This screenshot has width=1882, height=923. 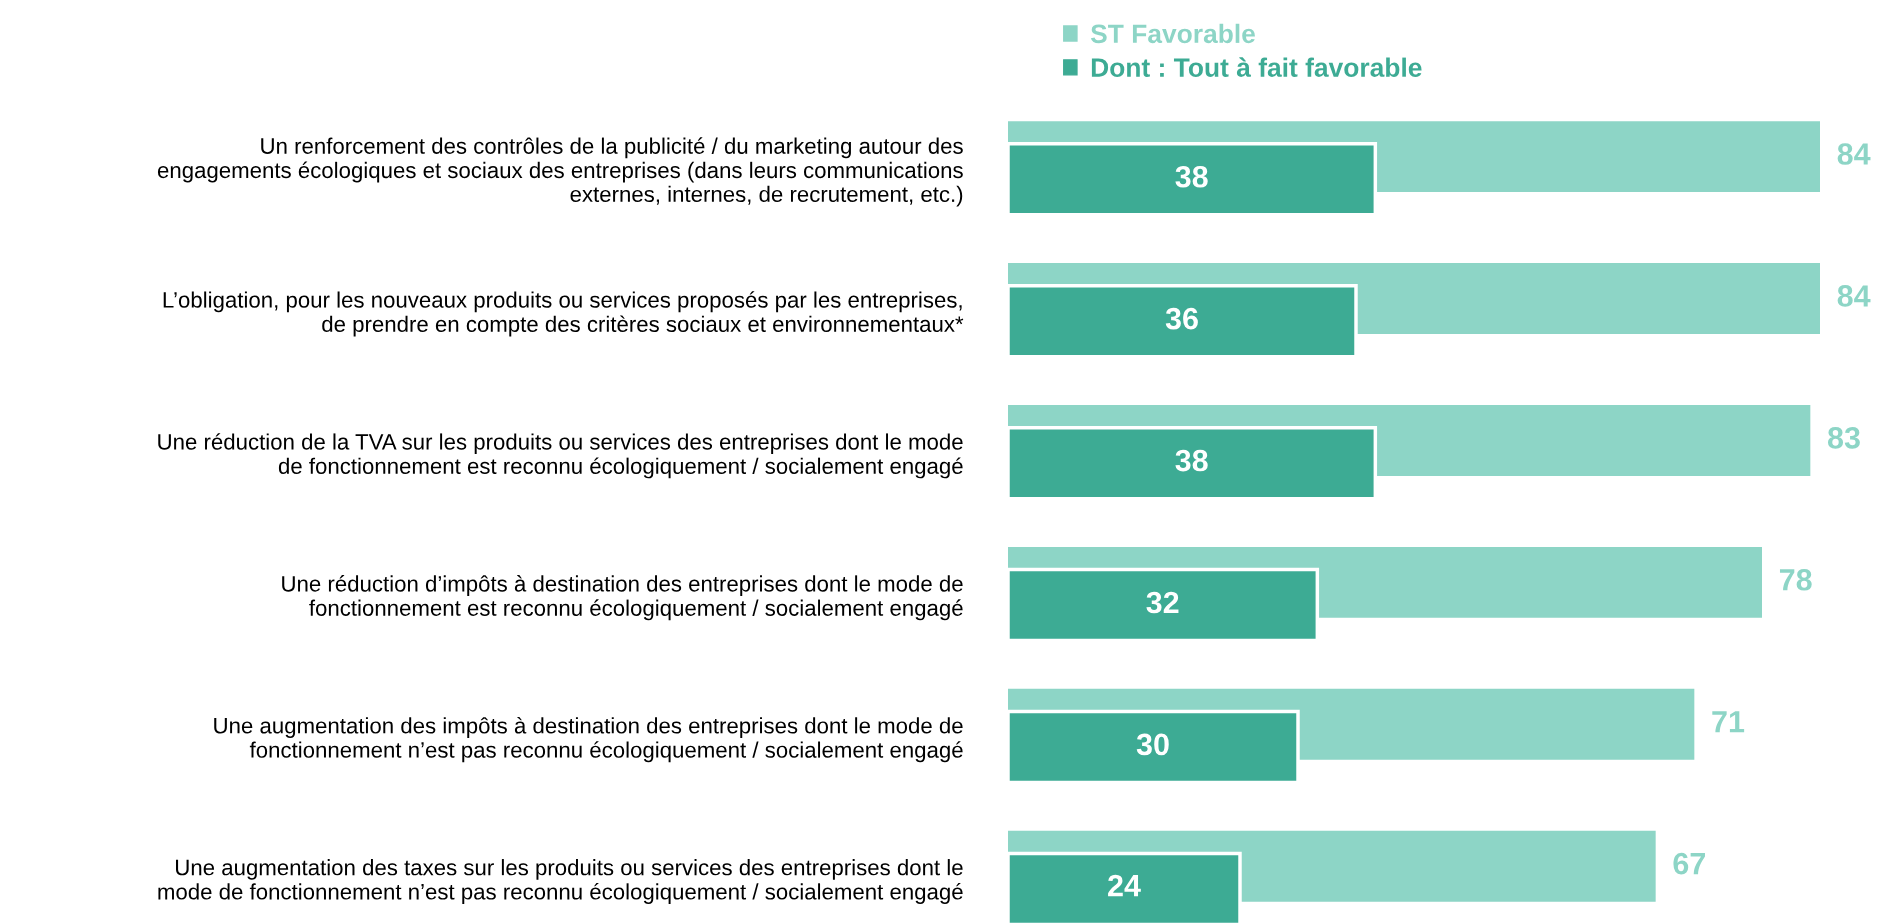 I want to click on data-label: 24, so click(x=1124, y=885).